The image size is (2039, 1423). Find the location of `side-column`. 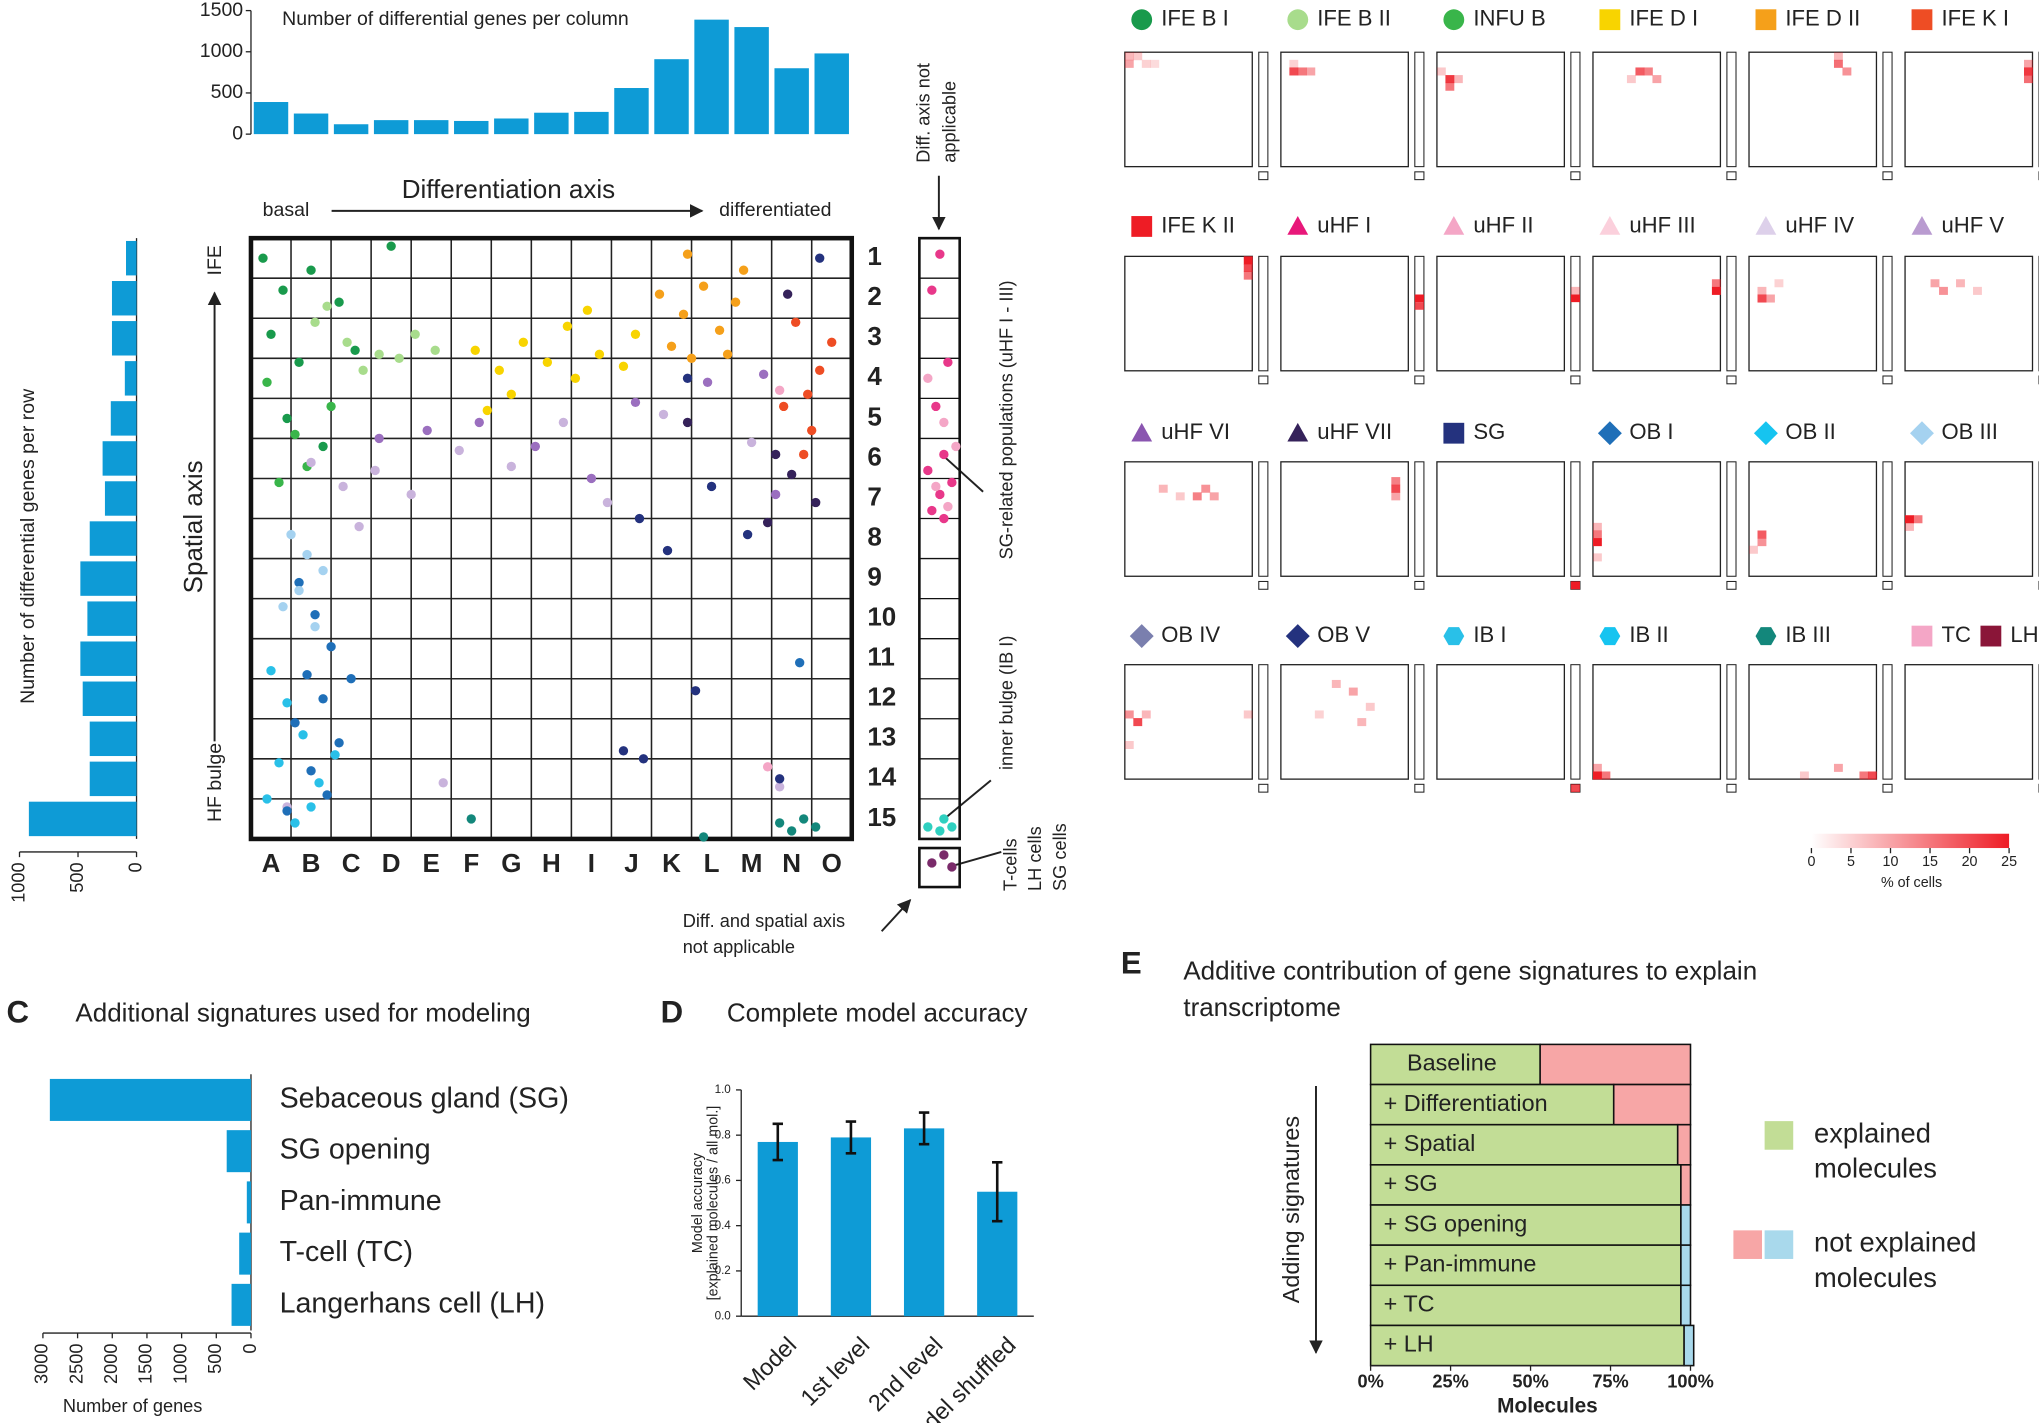

side-column is located at coordinates (939, 538).